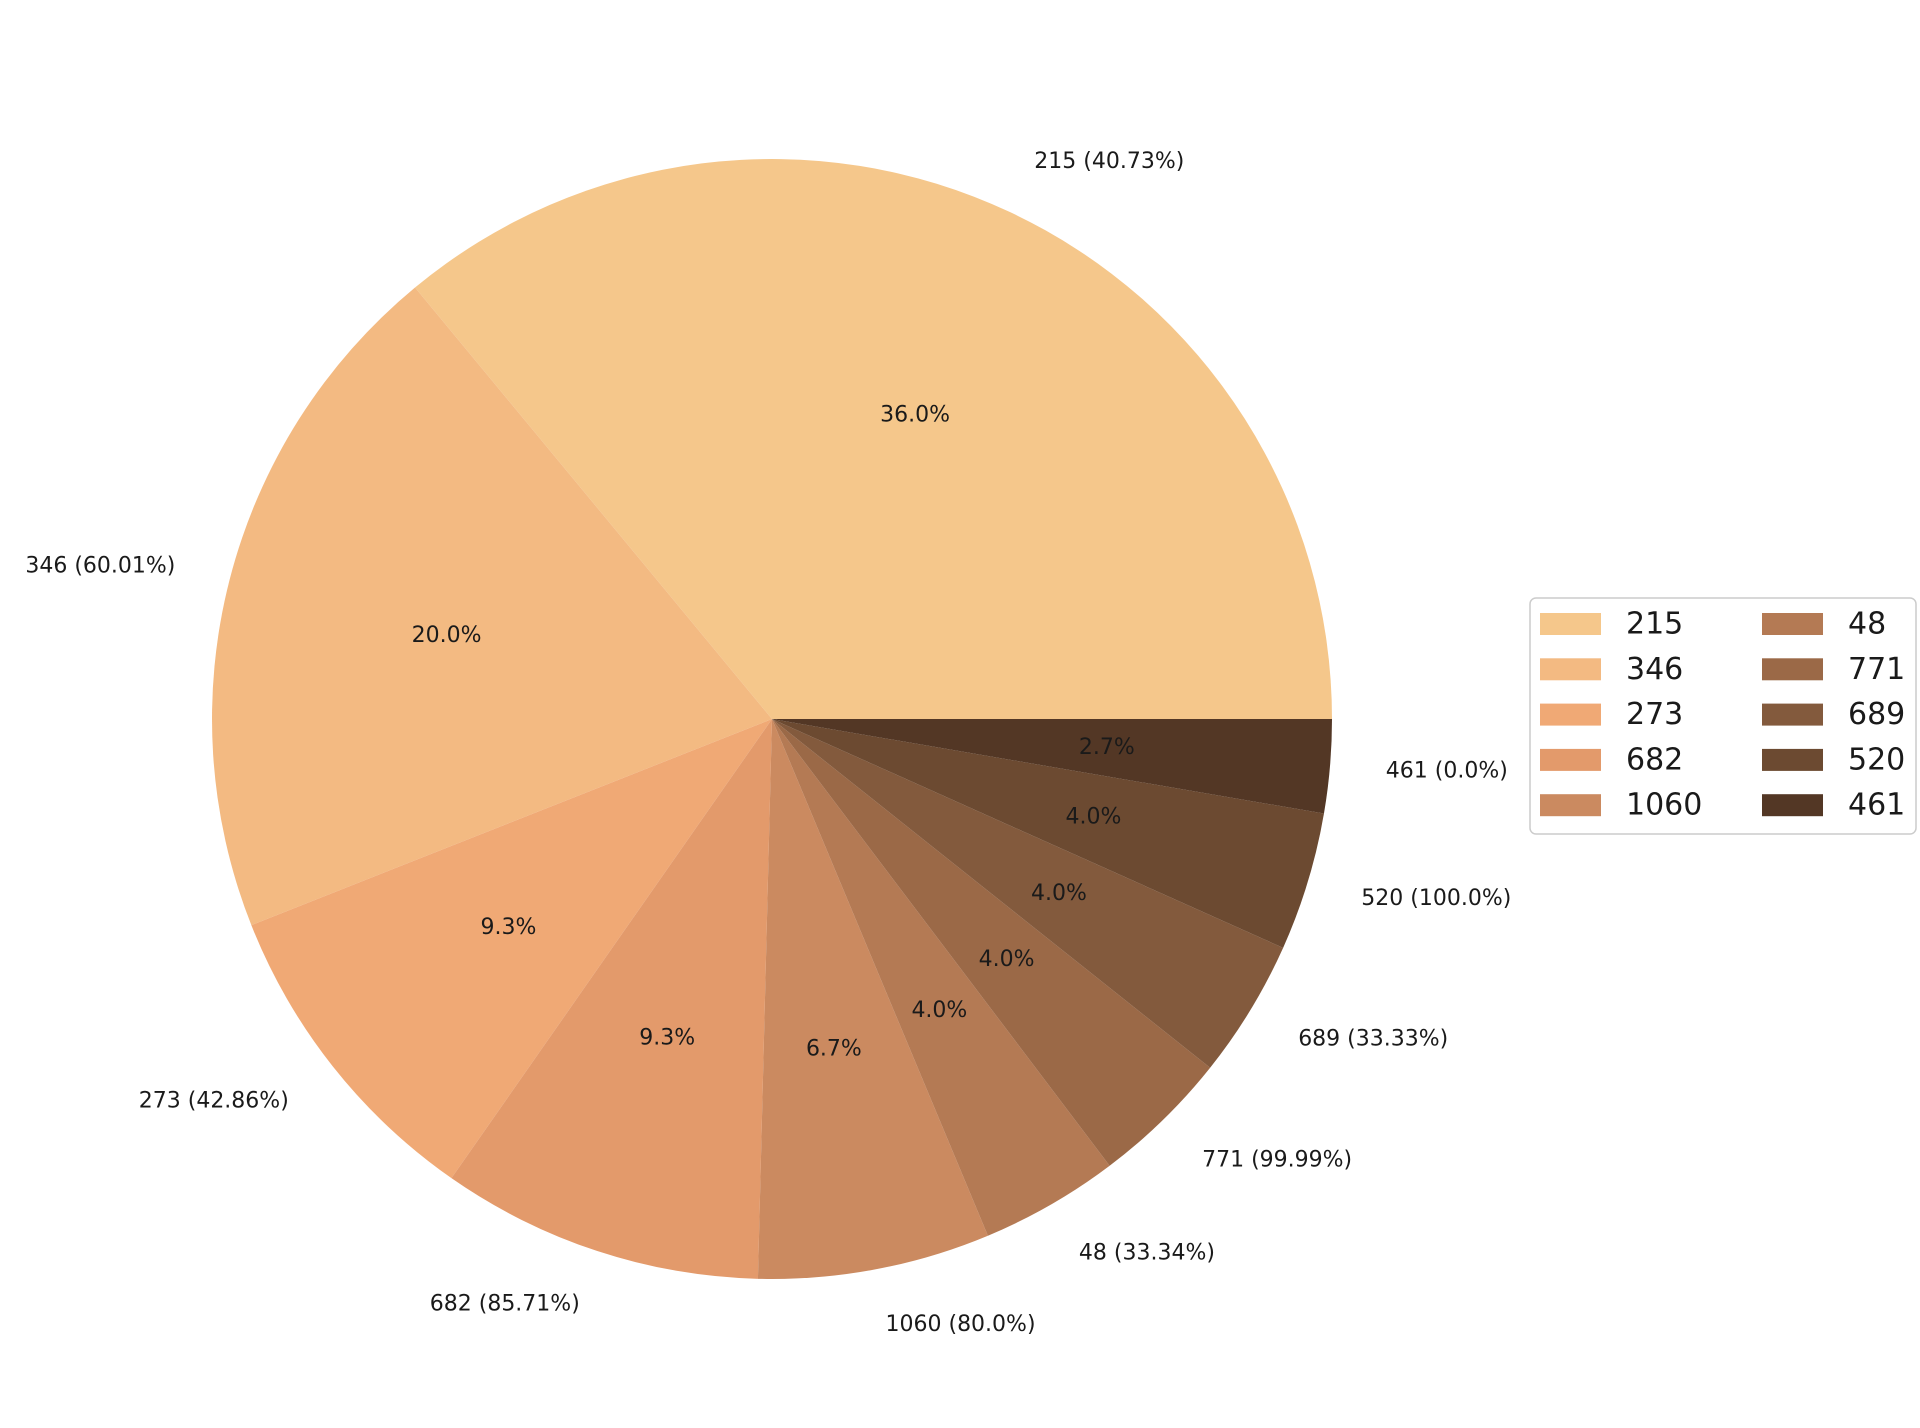 This screenshot has height=1428, width=1920. I want to click on pie-percent-label-682: 9.3%, so click(667, 1038).